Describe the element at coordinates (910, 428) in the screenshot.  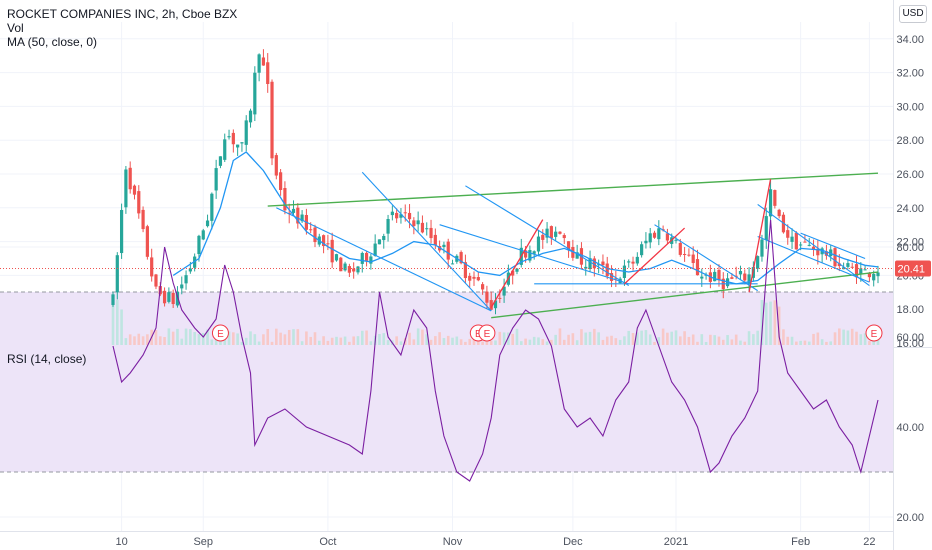
I see `rsi-tick-label: 40.00` at that location.